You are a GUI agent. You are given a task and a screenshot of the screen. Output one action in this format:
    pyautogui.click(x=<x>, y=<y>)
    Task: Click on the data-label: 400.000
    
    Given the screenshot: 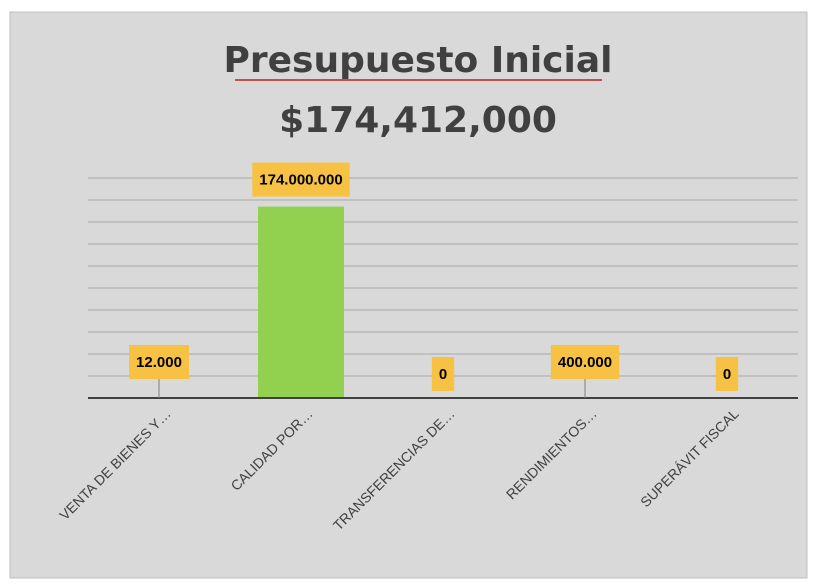 What is the action you would take?
    pyautogui.click(x=585, y=362)
    